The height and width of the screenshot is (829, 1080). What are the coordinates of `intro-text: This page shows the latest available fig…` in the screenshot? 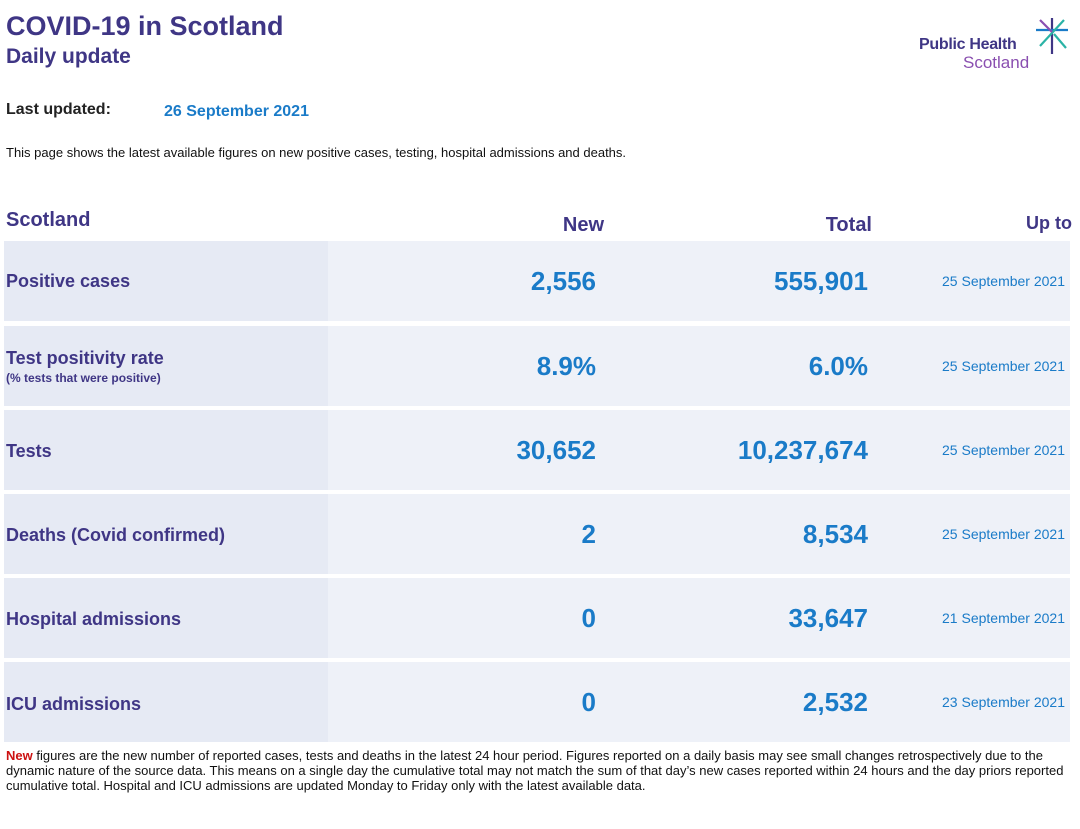 It's located at (316, 152).